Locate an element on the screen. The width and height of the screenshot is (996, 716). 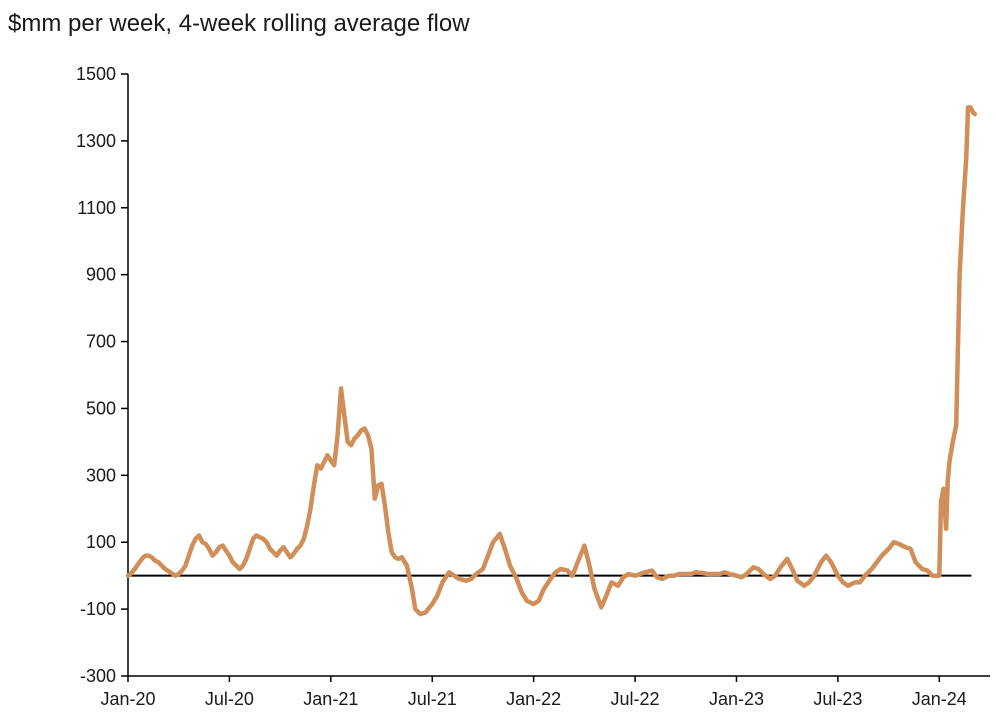
y-tick-label: -100 is located at coordinates (98, 609).